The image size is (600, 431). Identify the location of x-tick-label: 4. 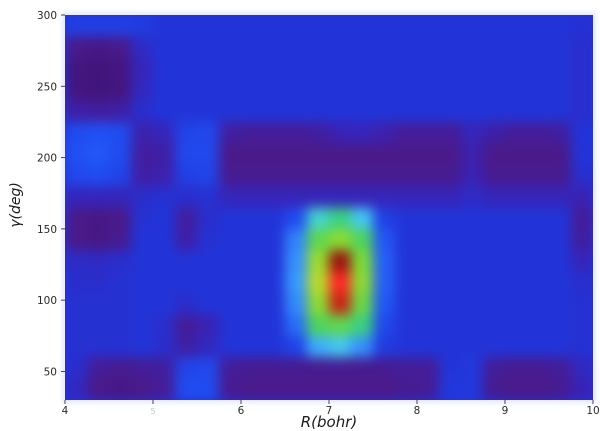
(65, 411).